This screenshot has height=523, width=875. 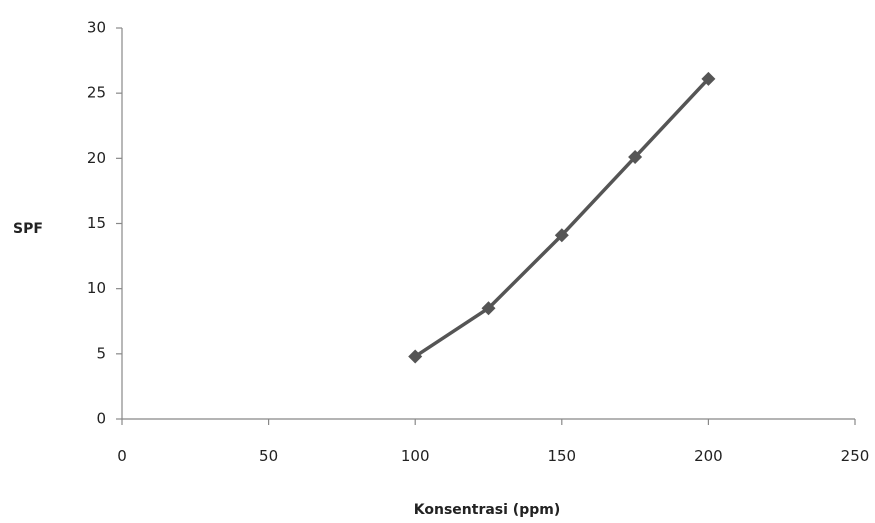 I want to click on y-tick-label: 25, so click(x=96, y=93).